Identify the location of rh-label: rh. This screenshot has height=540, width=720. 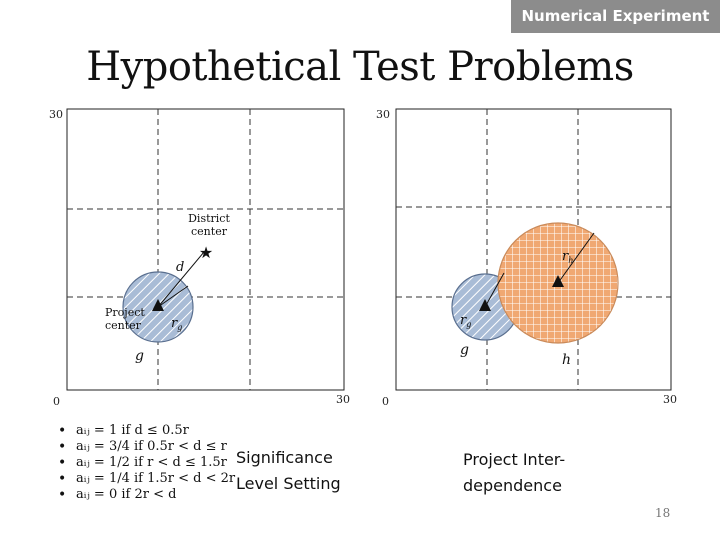
(567, 257).